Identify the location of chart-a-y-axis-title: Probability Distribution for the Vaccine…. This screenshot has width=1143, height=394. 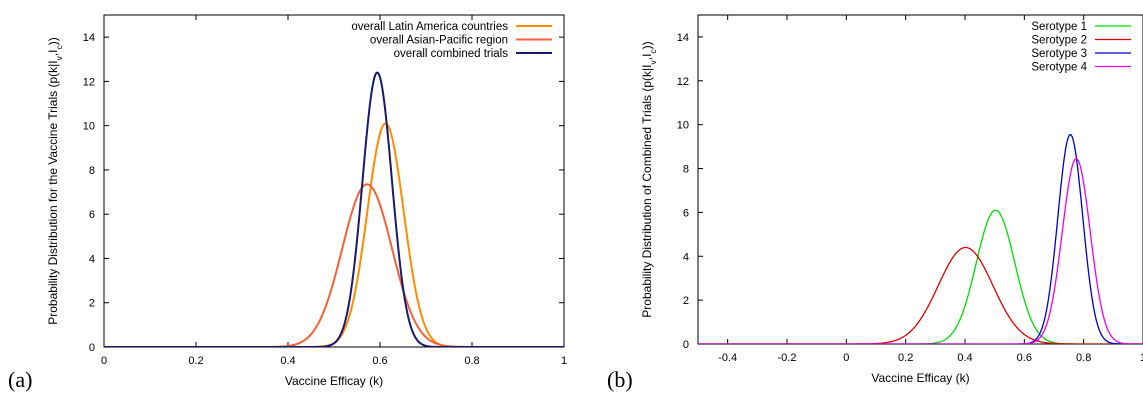
(55, 181).